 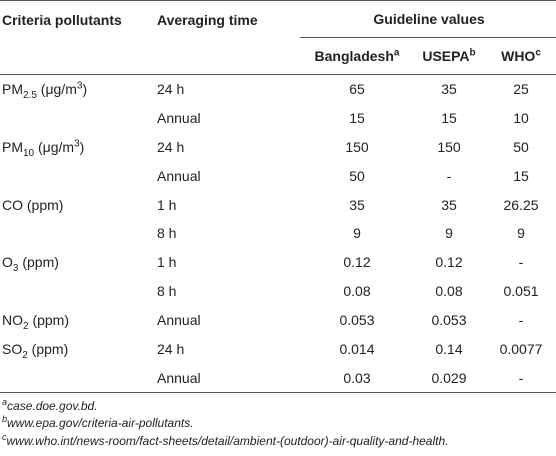 I want to click on subcolumn-header: Bangladesha, so click(x=356, y=56).